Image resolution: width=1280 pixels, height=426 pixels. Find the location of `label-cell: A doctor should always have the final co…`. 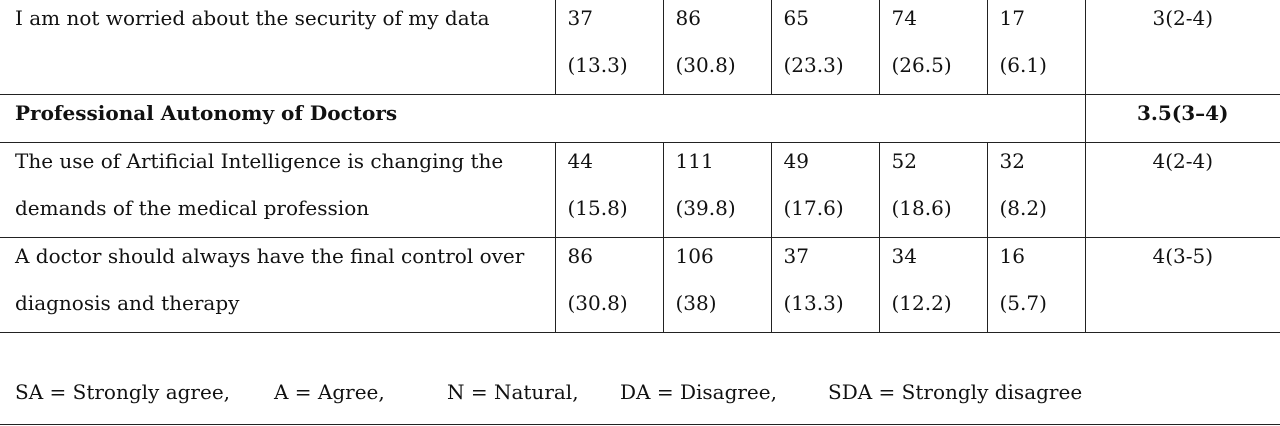

label-cell: A doctor should always have the final co… is located at coordinates (277, 285).